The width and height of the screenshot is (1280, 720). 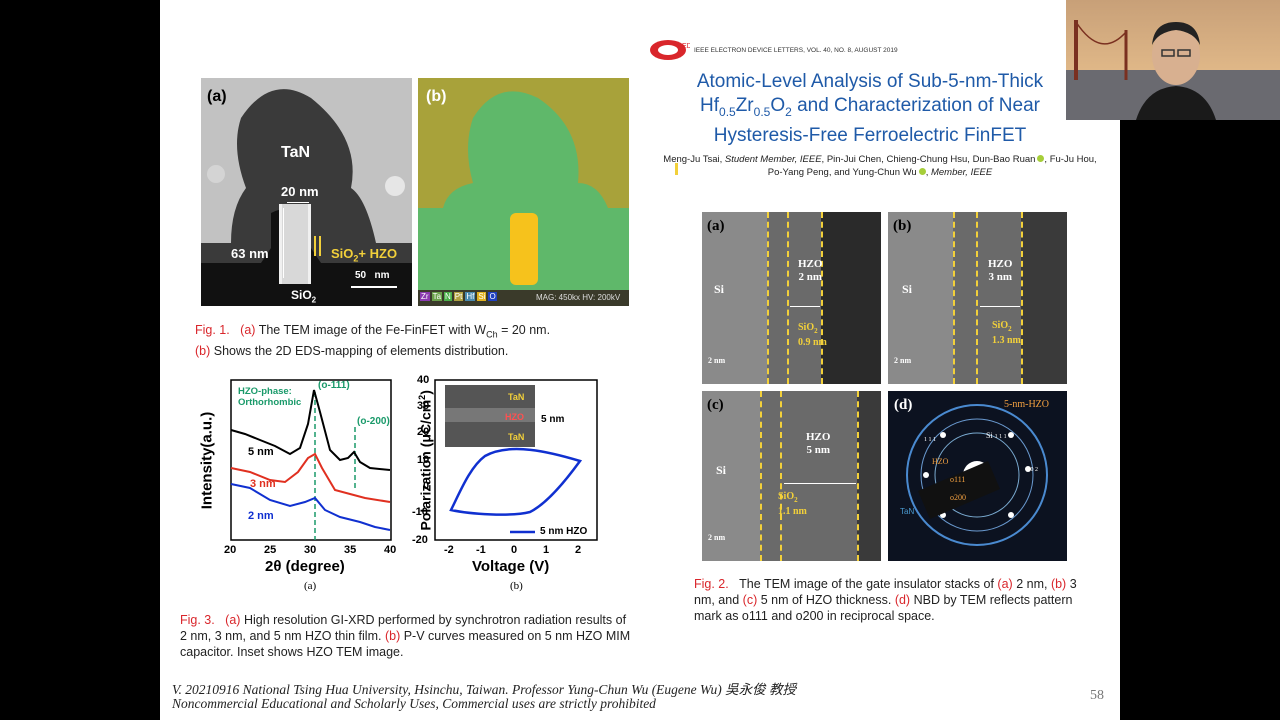 I want to click on fig1a-label: (a), so click(x=217, y=96).